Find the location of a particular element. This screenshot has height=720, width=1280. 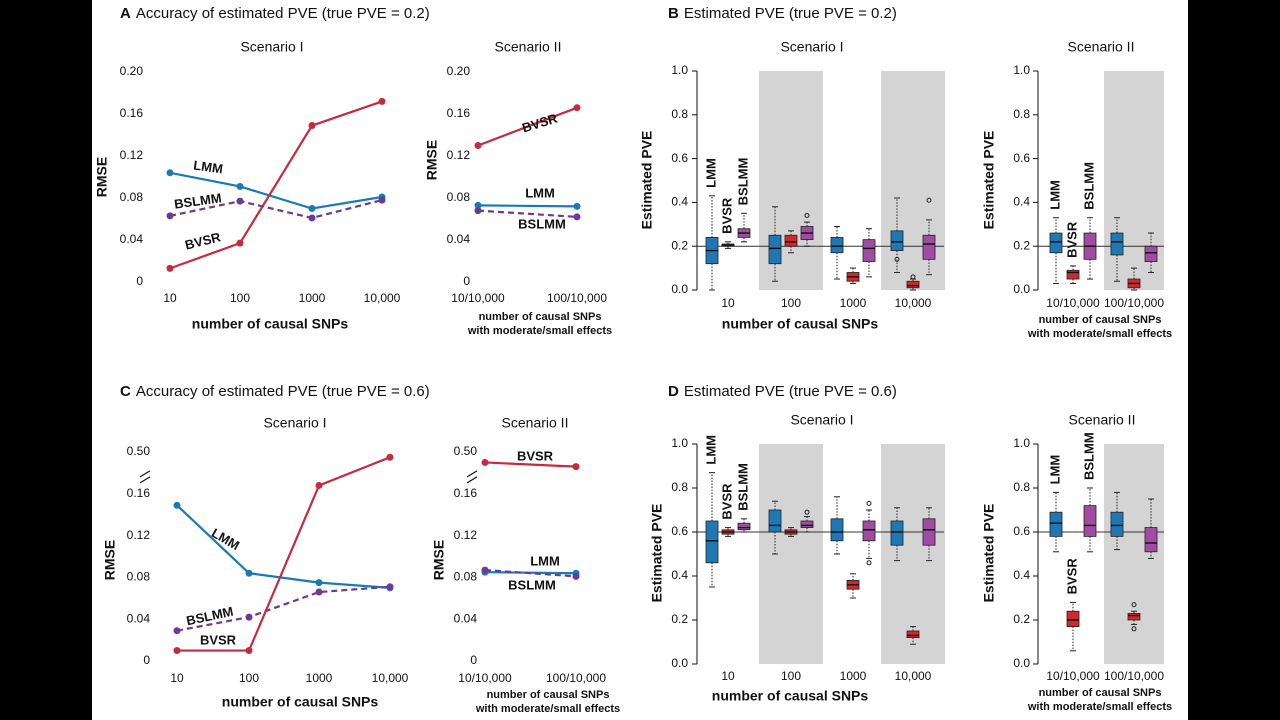

x-tick-label: 1000 is located at coordinates (853, 303).